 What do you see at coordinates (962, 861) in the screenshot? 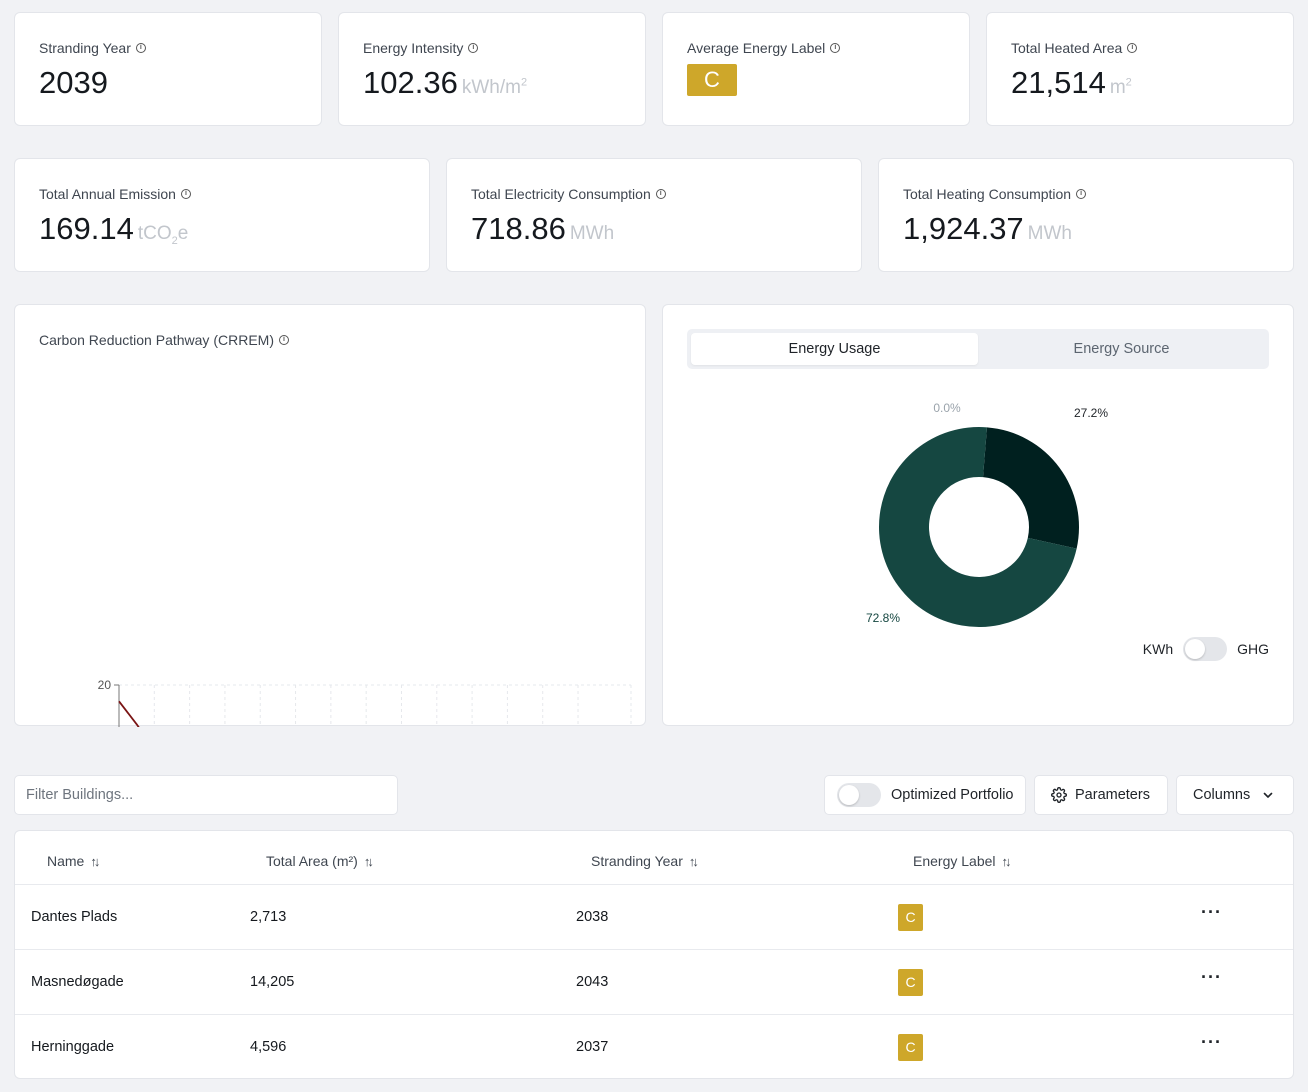
I see `column-header-energy-label: Energy Label ↑↓` at bounding box center [962, 861].